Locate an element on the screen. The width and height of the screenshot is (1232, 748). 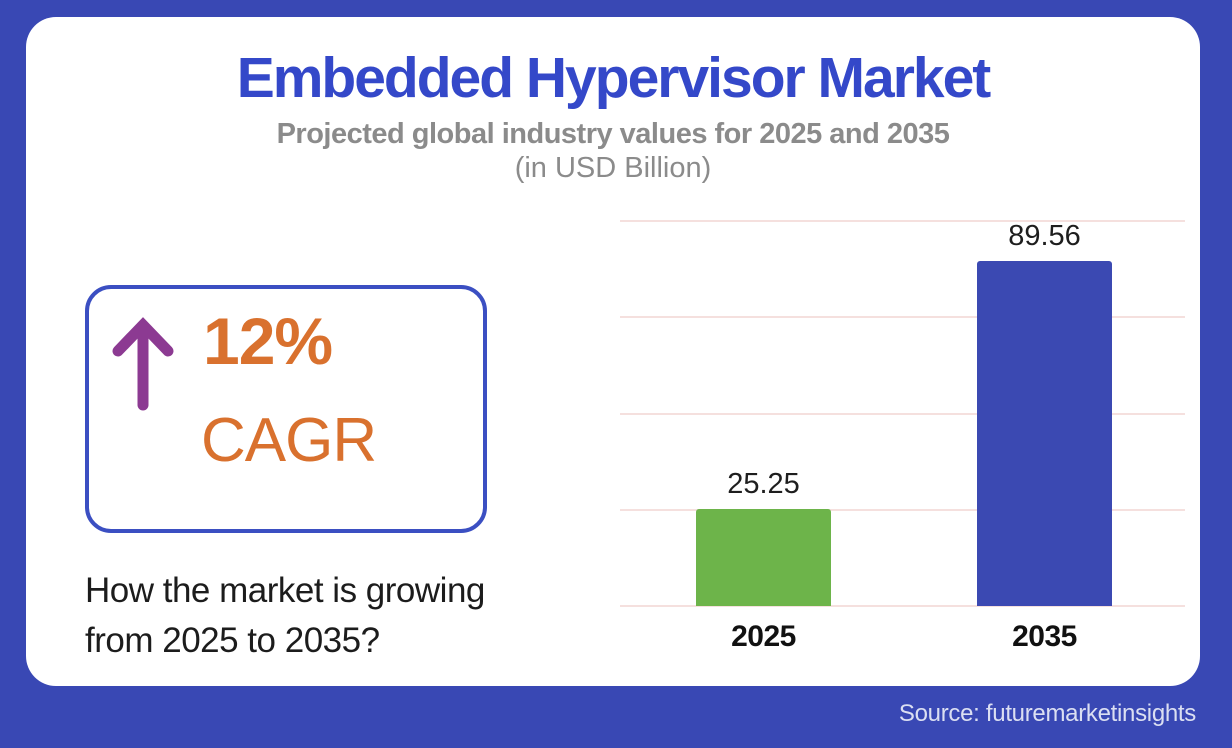
bar-2025 is located at coordinates (763, 557).